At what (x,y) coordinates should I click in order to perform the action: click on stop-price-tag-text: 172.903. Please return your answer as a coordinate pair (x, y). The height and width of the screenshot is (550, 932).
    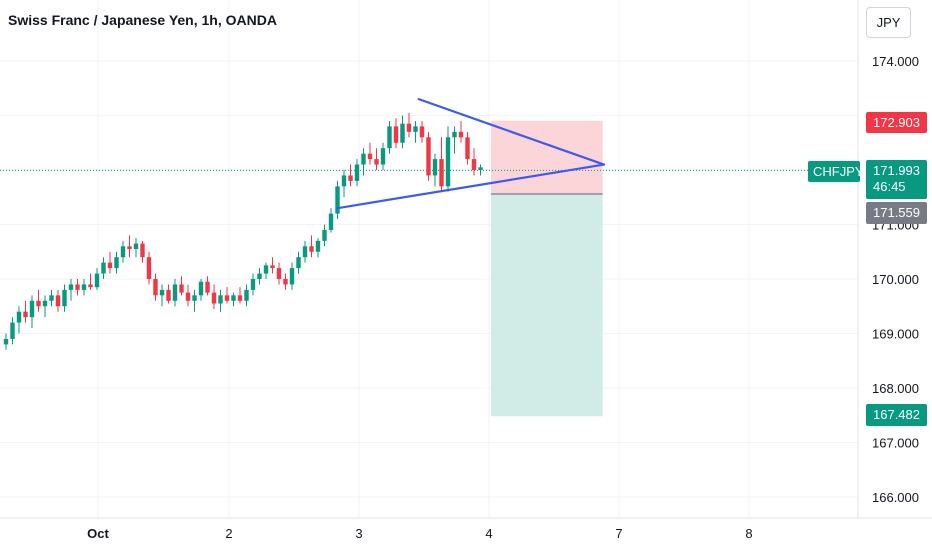
    Looking at the image, I should click on (896, 122).